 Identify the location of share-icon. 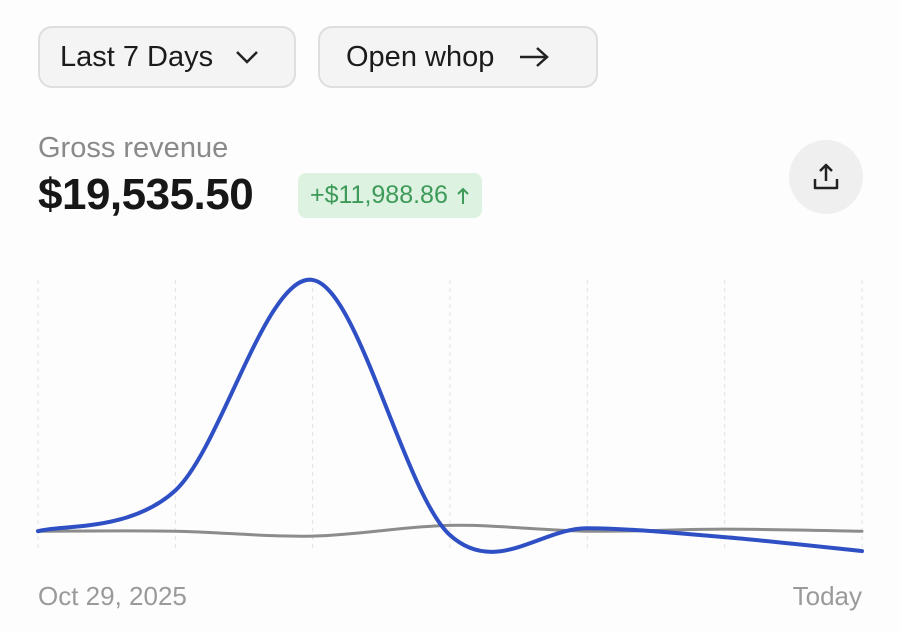
(826, 176).